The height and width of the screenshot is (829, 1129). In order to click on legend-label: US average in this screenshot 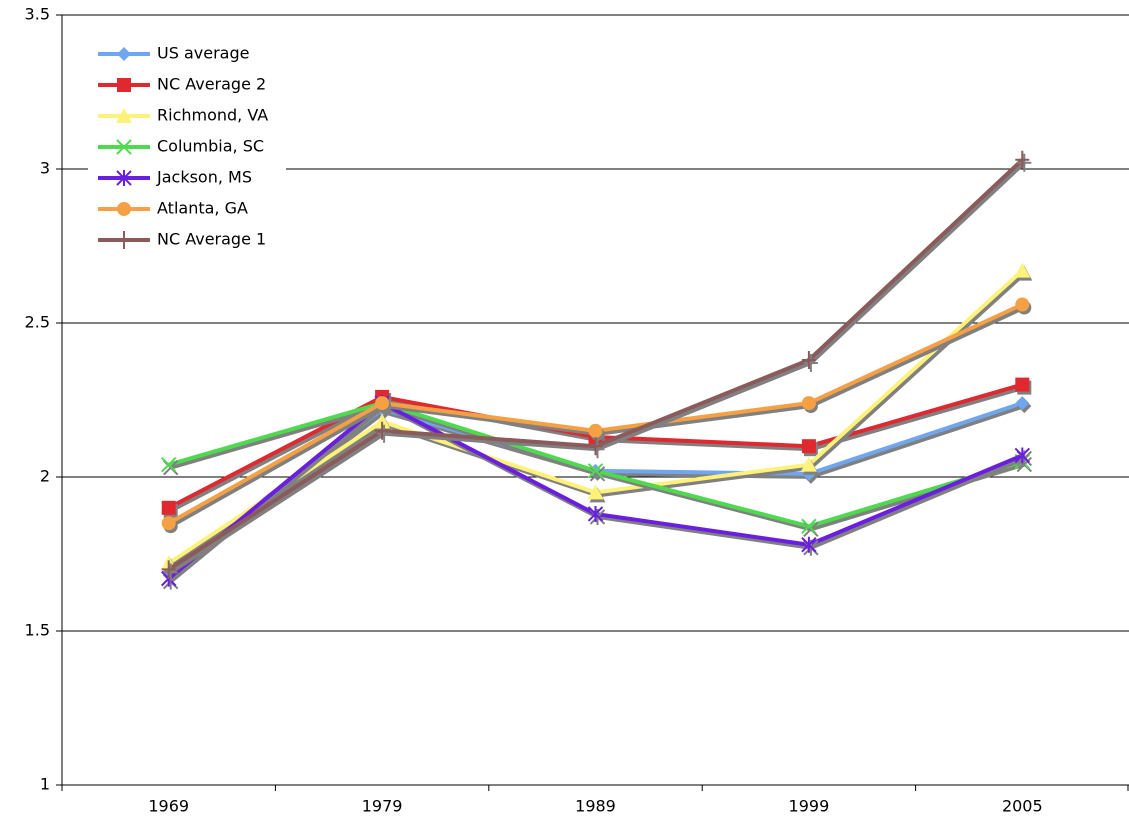, I will do `click(203, 53)`.